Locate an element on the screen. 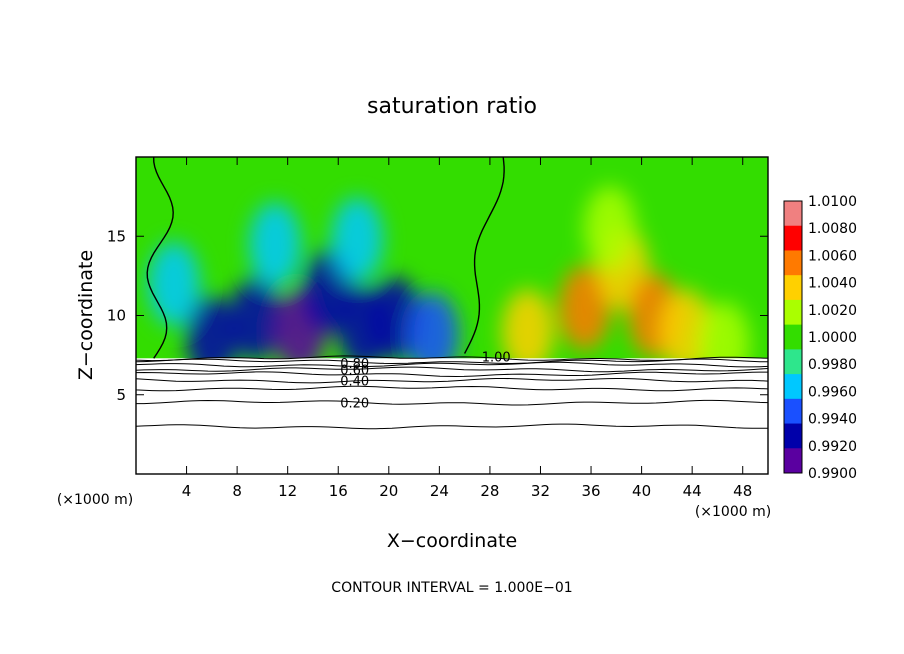 This screenshot has width=904, height=654. surface-region is located at coordinates (452, 416).